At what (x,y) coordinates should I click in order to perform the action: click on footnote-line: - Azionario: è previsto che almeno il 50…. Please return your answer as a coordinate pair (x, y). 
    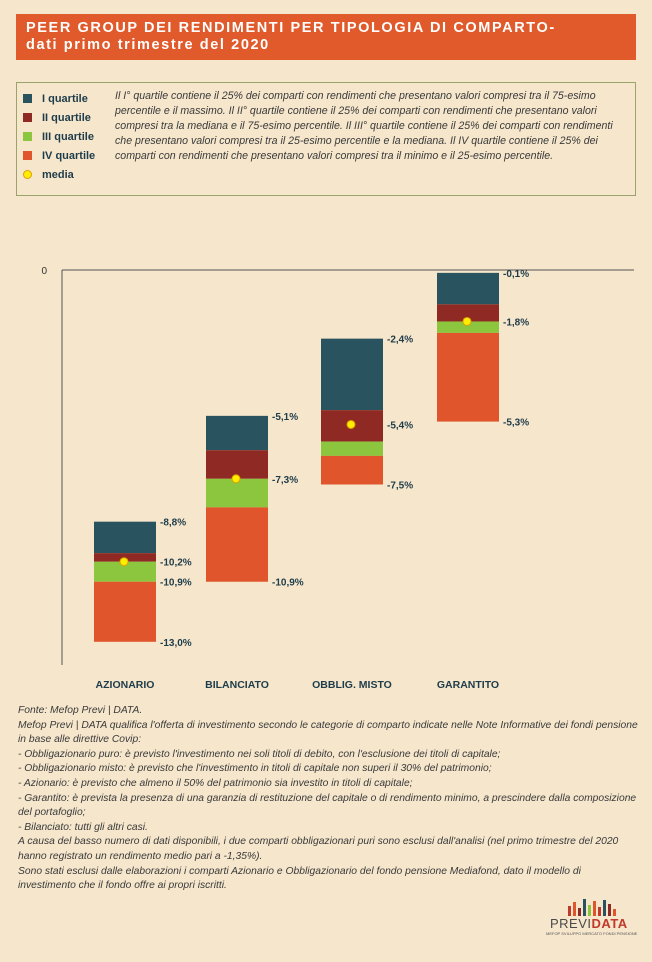
    Looking at the image, I should click on (215, 783).